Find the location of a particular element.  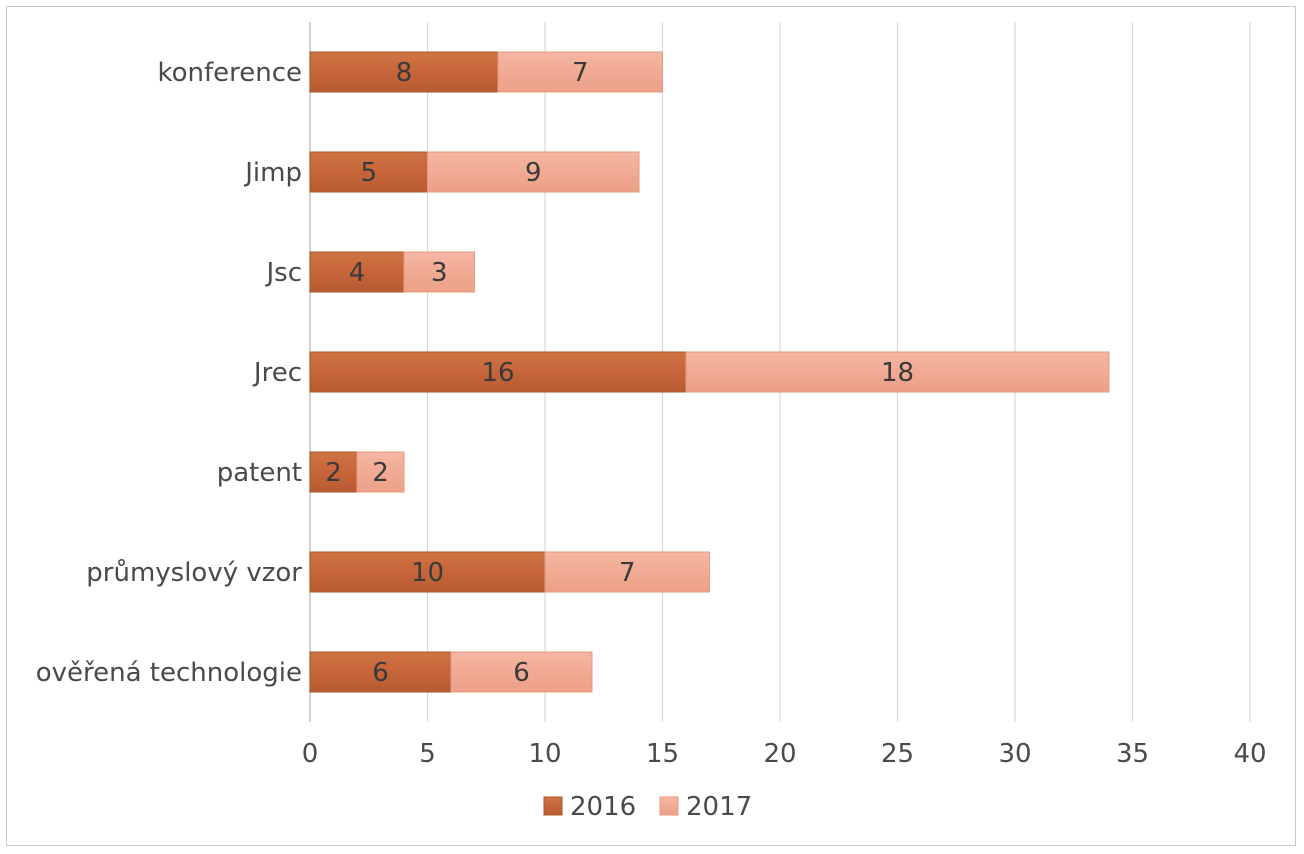

x-tick-label: 20 is located at coordinates (779, 754).